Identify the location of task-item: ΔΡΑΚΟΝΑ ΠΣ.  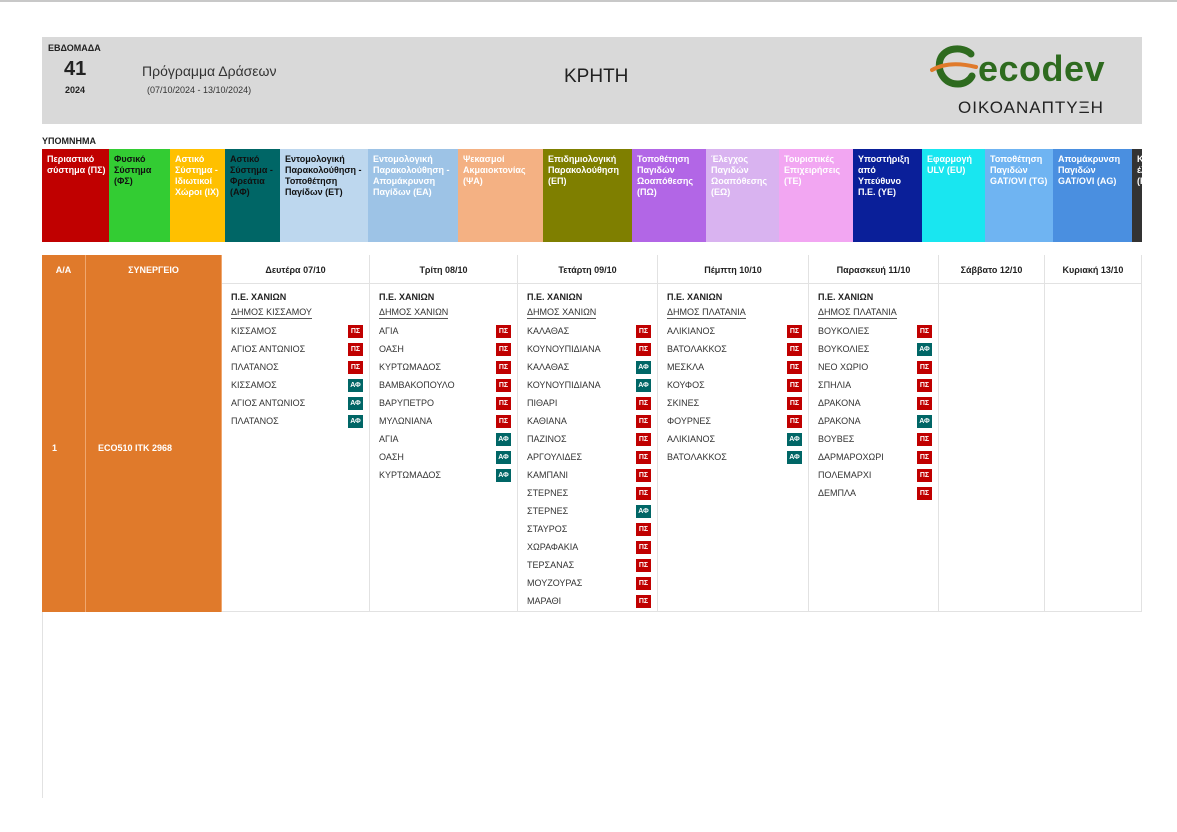
(875, 403).